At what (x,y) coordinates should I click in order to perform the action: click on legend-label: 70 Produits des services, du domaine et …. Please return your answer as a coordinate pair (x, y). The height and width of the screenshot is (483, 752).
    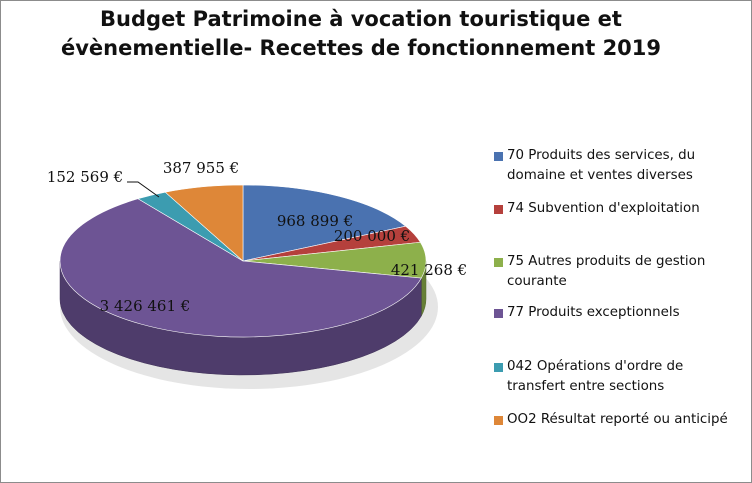
    Looking at the image, I should click on (601, 165).